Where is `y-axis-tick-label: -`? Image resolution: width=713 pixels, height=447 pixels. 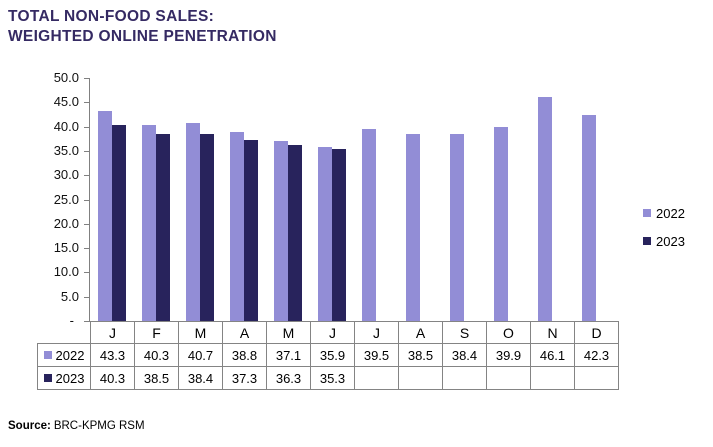 y-axis-tick-label: - is located at coordinates (71, 320).